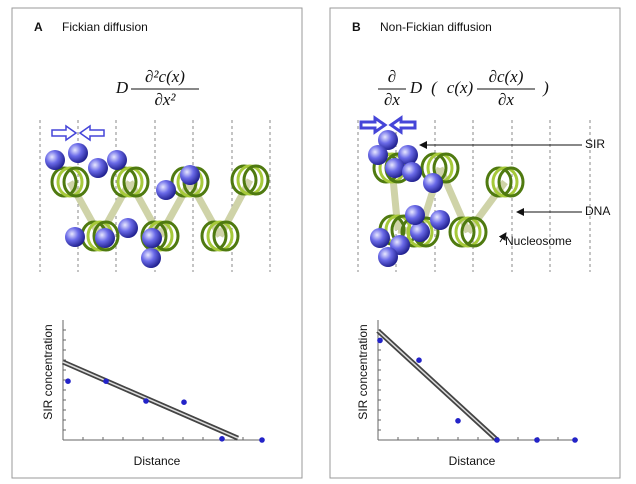 This screenshot has width=636, height=484. What do you see at coordinates (460, 87) in the screenshot?
I see `equation-term: c(x)` at bounding box center [460, 87].